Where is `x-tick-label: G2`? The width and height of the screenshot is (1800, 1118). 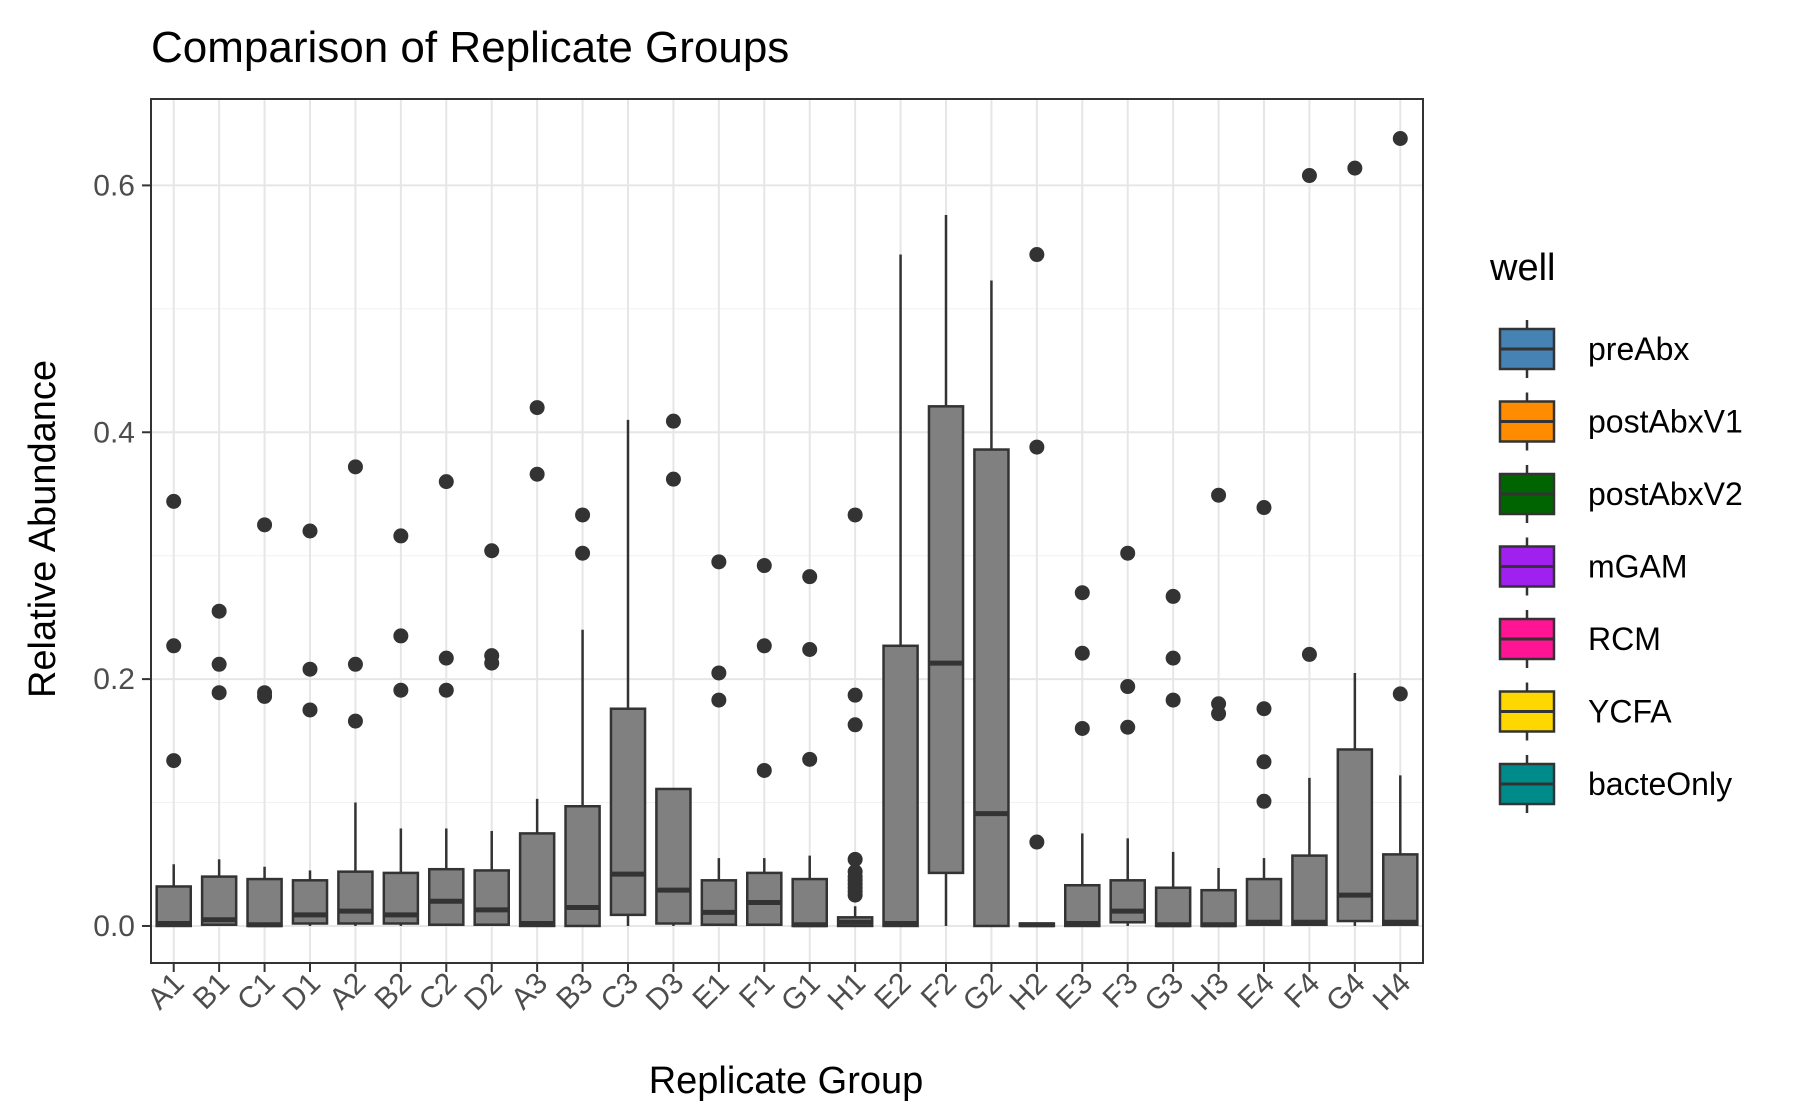 x-tick-label: G2 is located at coordinates (983, 993).